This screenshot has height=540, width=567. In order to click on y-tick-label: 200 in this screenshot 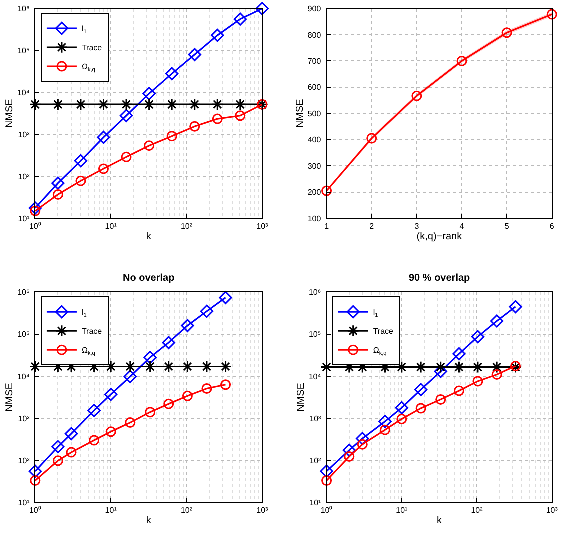, I will do `click(315, 193)`.